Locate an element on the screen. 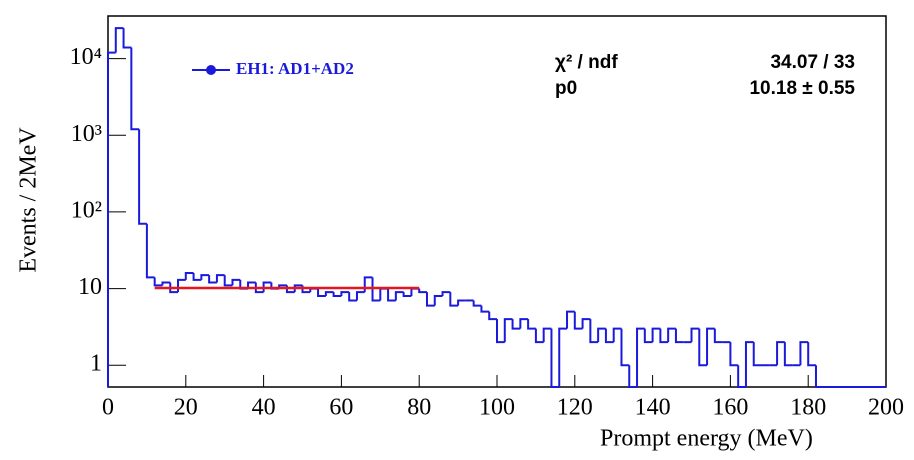 This screenshot has width=914, height=460. x-tick-label: 180 is located at coordinates (808, 408).